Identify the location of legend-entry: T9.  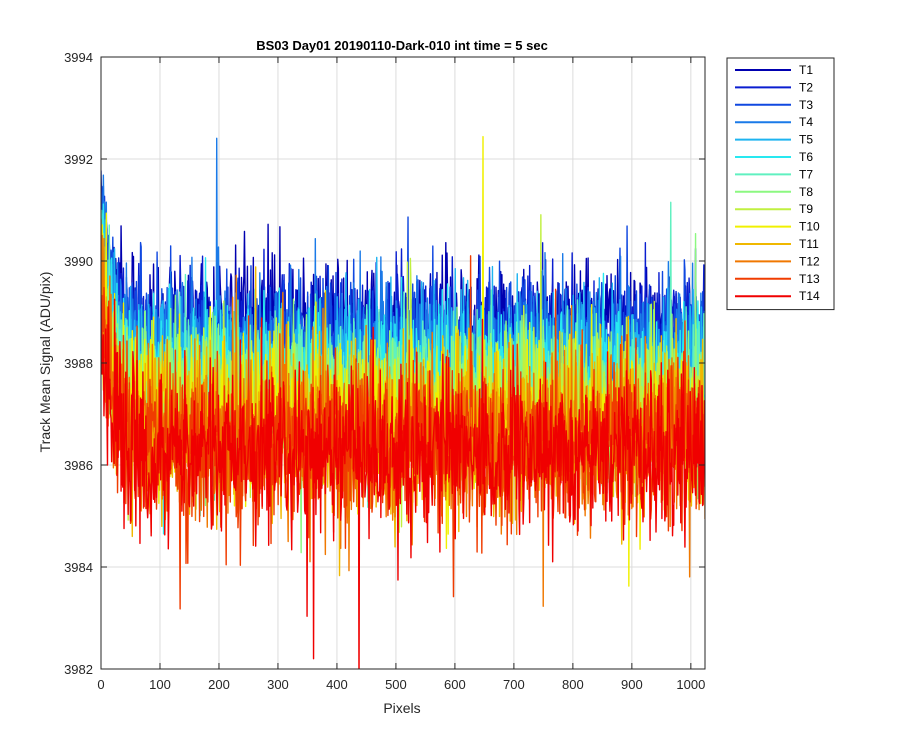
(774, 209).